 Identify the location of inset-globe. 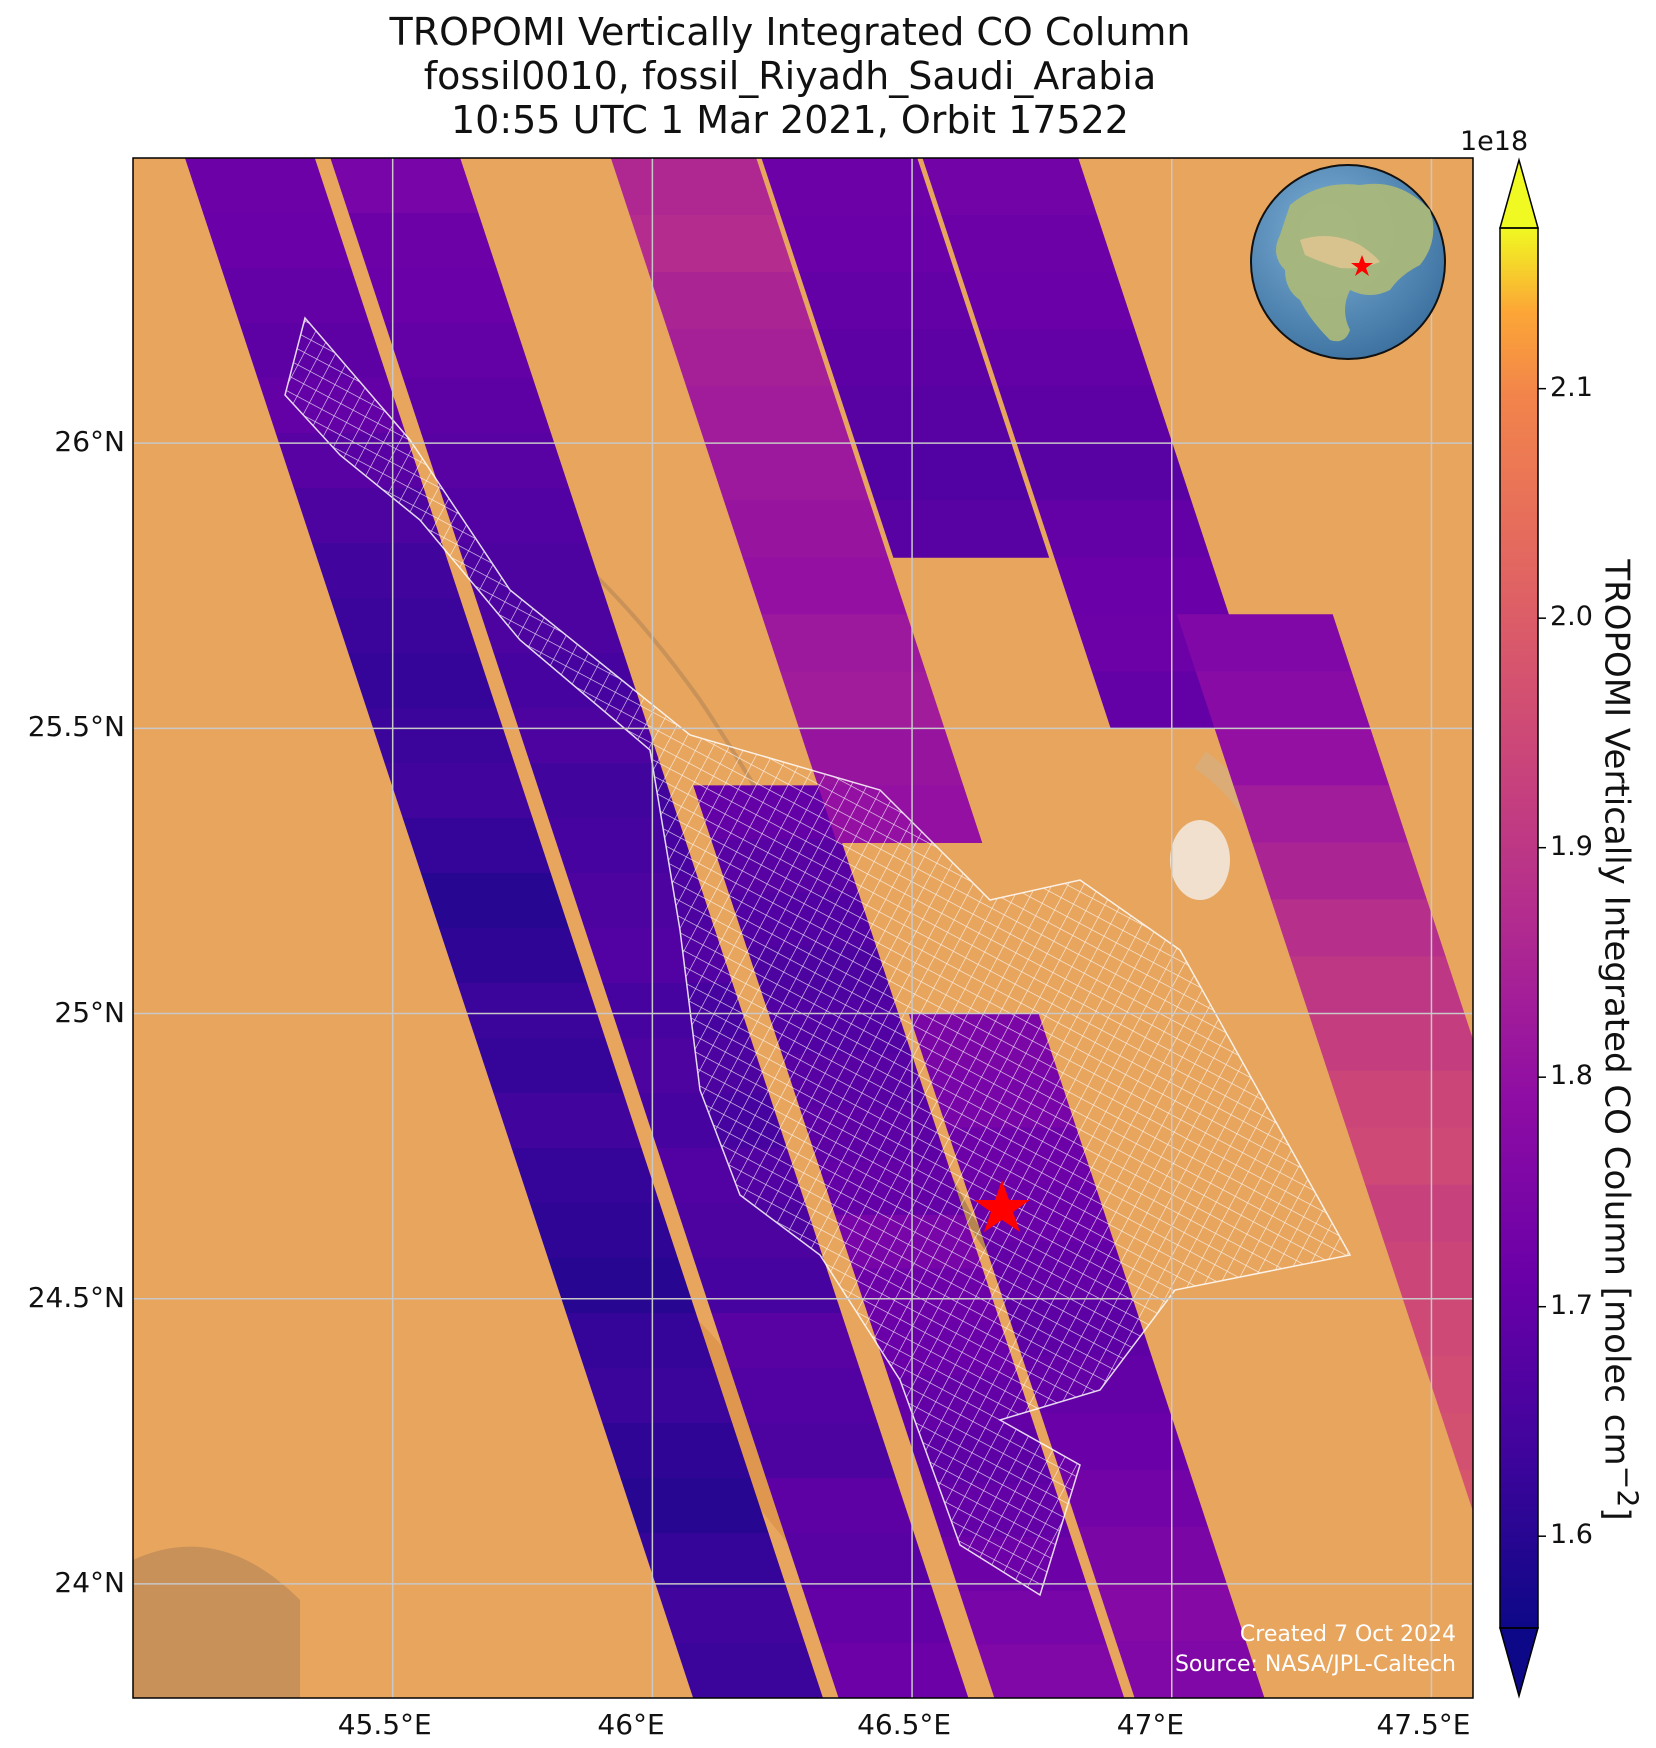
(1348, 262).